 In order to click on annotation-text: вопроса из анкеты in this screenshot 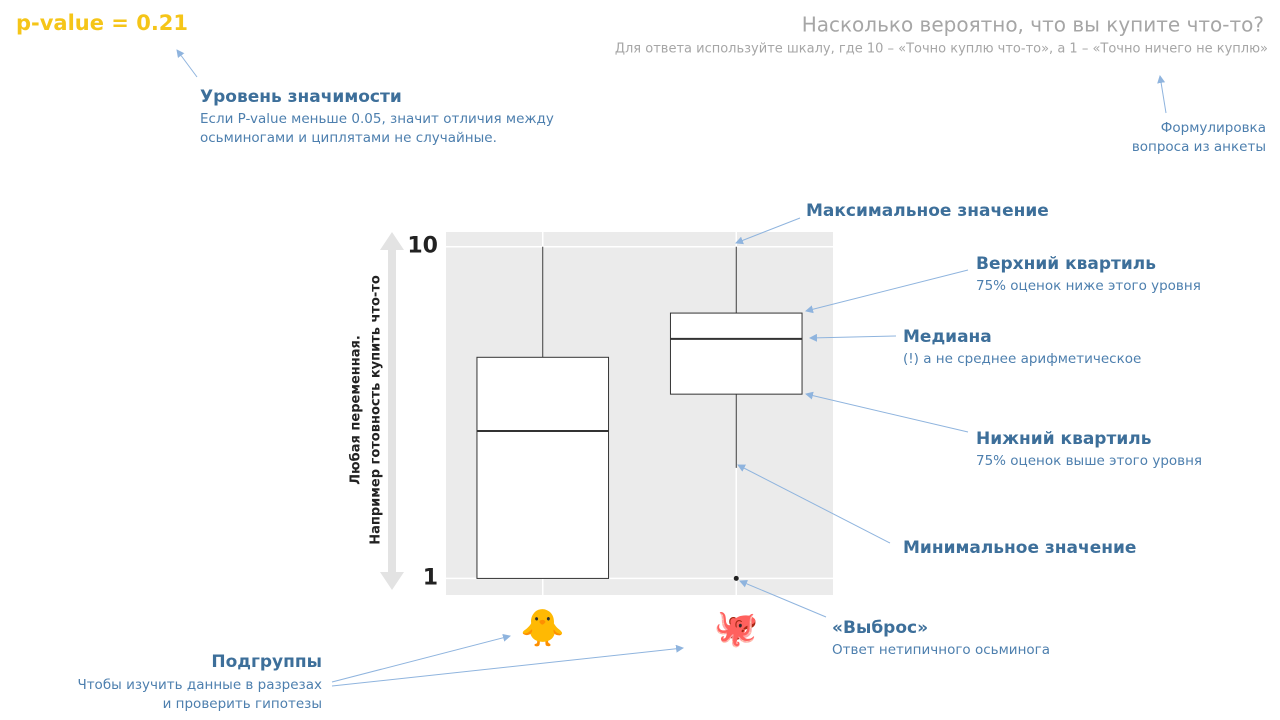, I will do `click(1199, 147)`.